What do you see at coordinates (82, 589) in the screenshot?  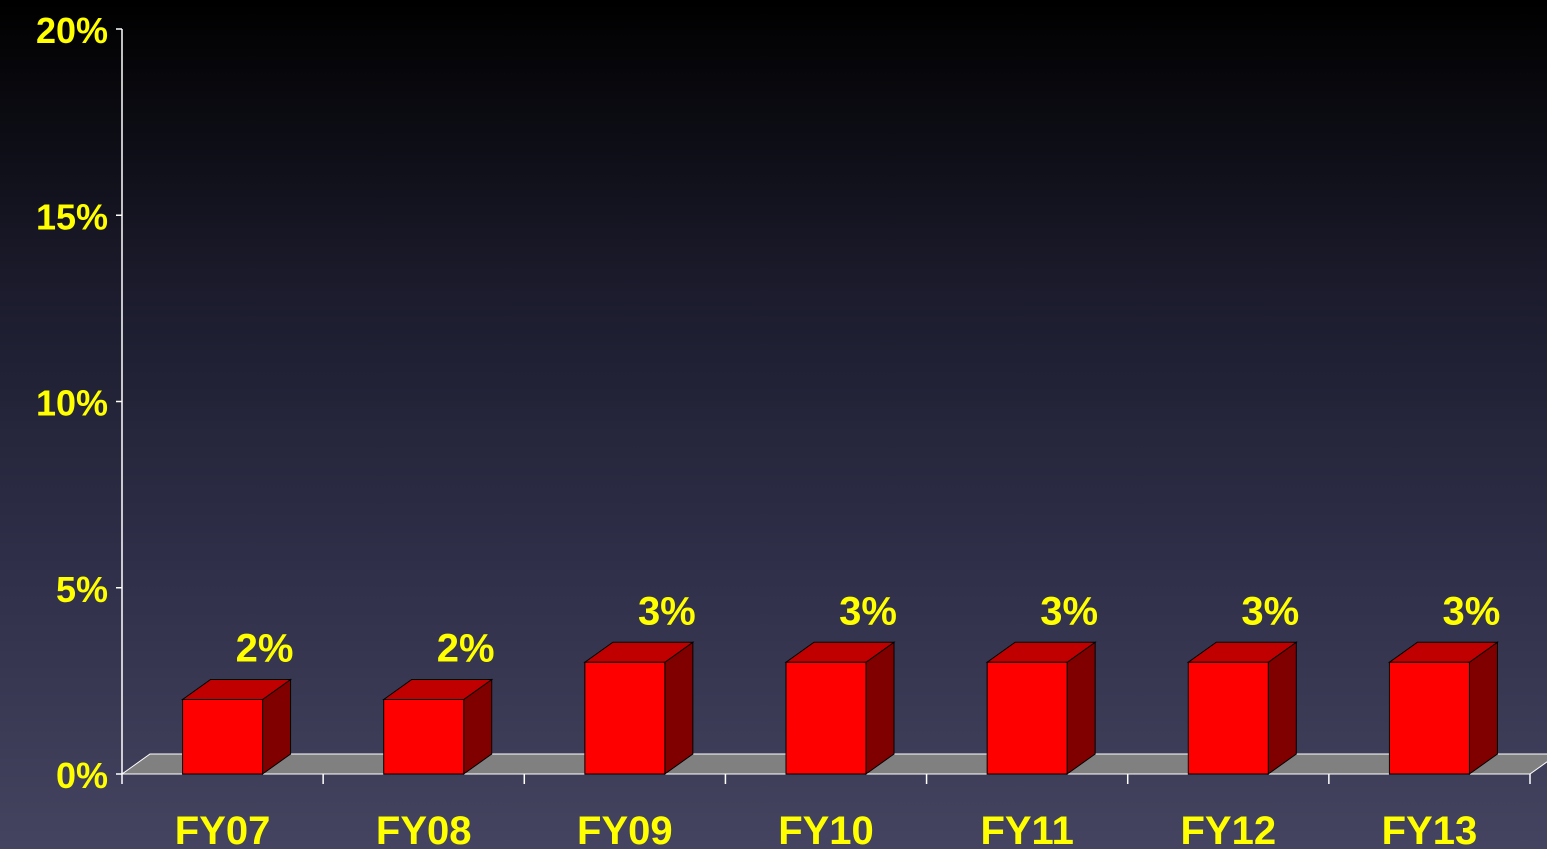 I see `y-tick-label: 5%` at bounding box center [82, 589].